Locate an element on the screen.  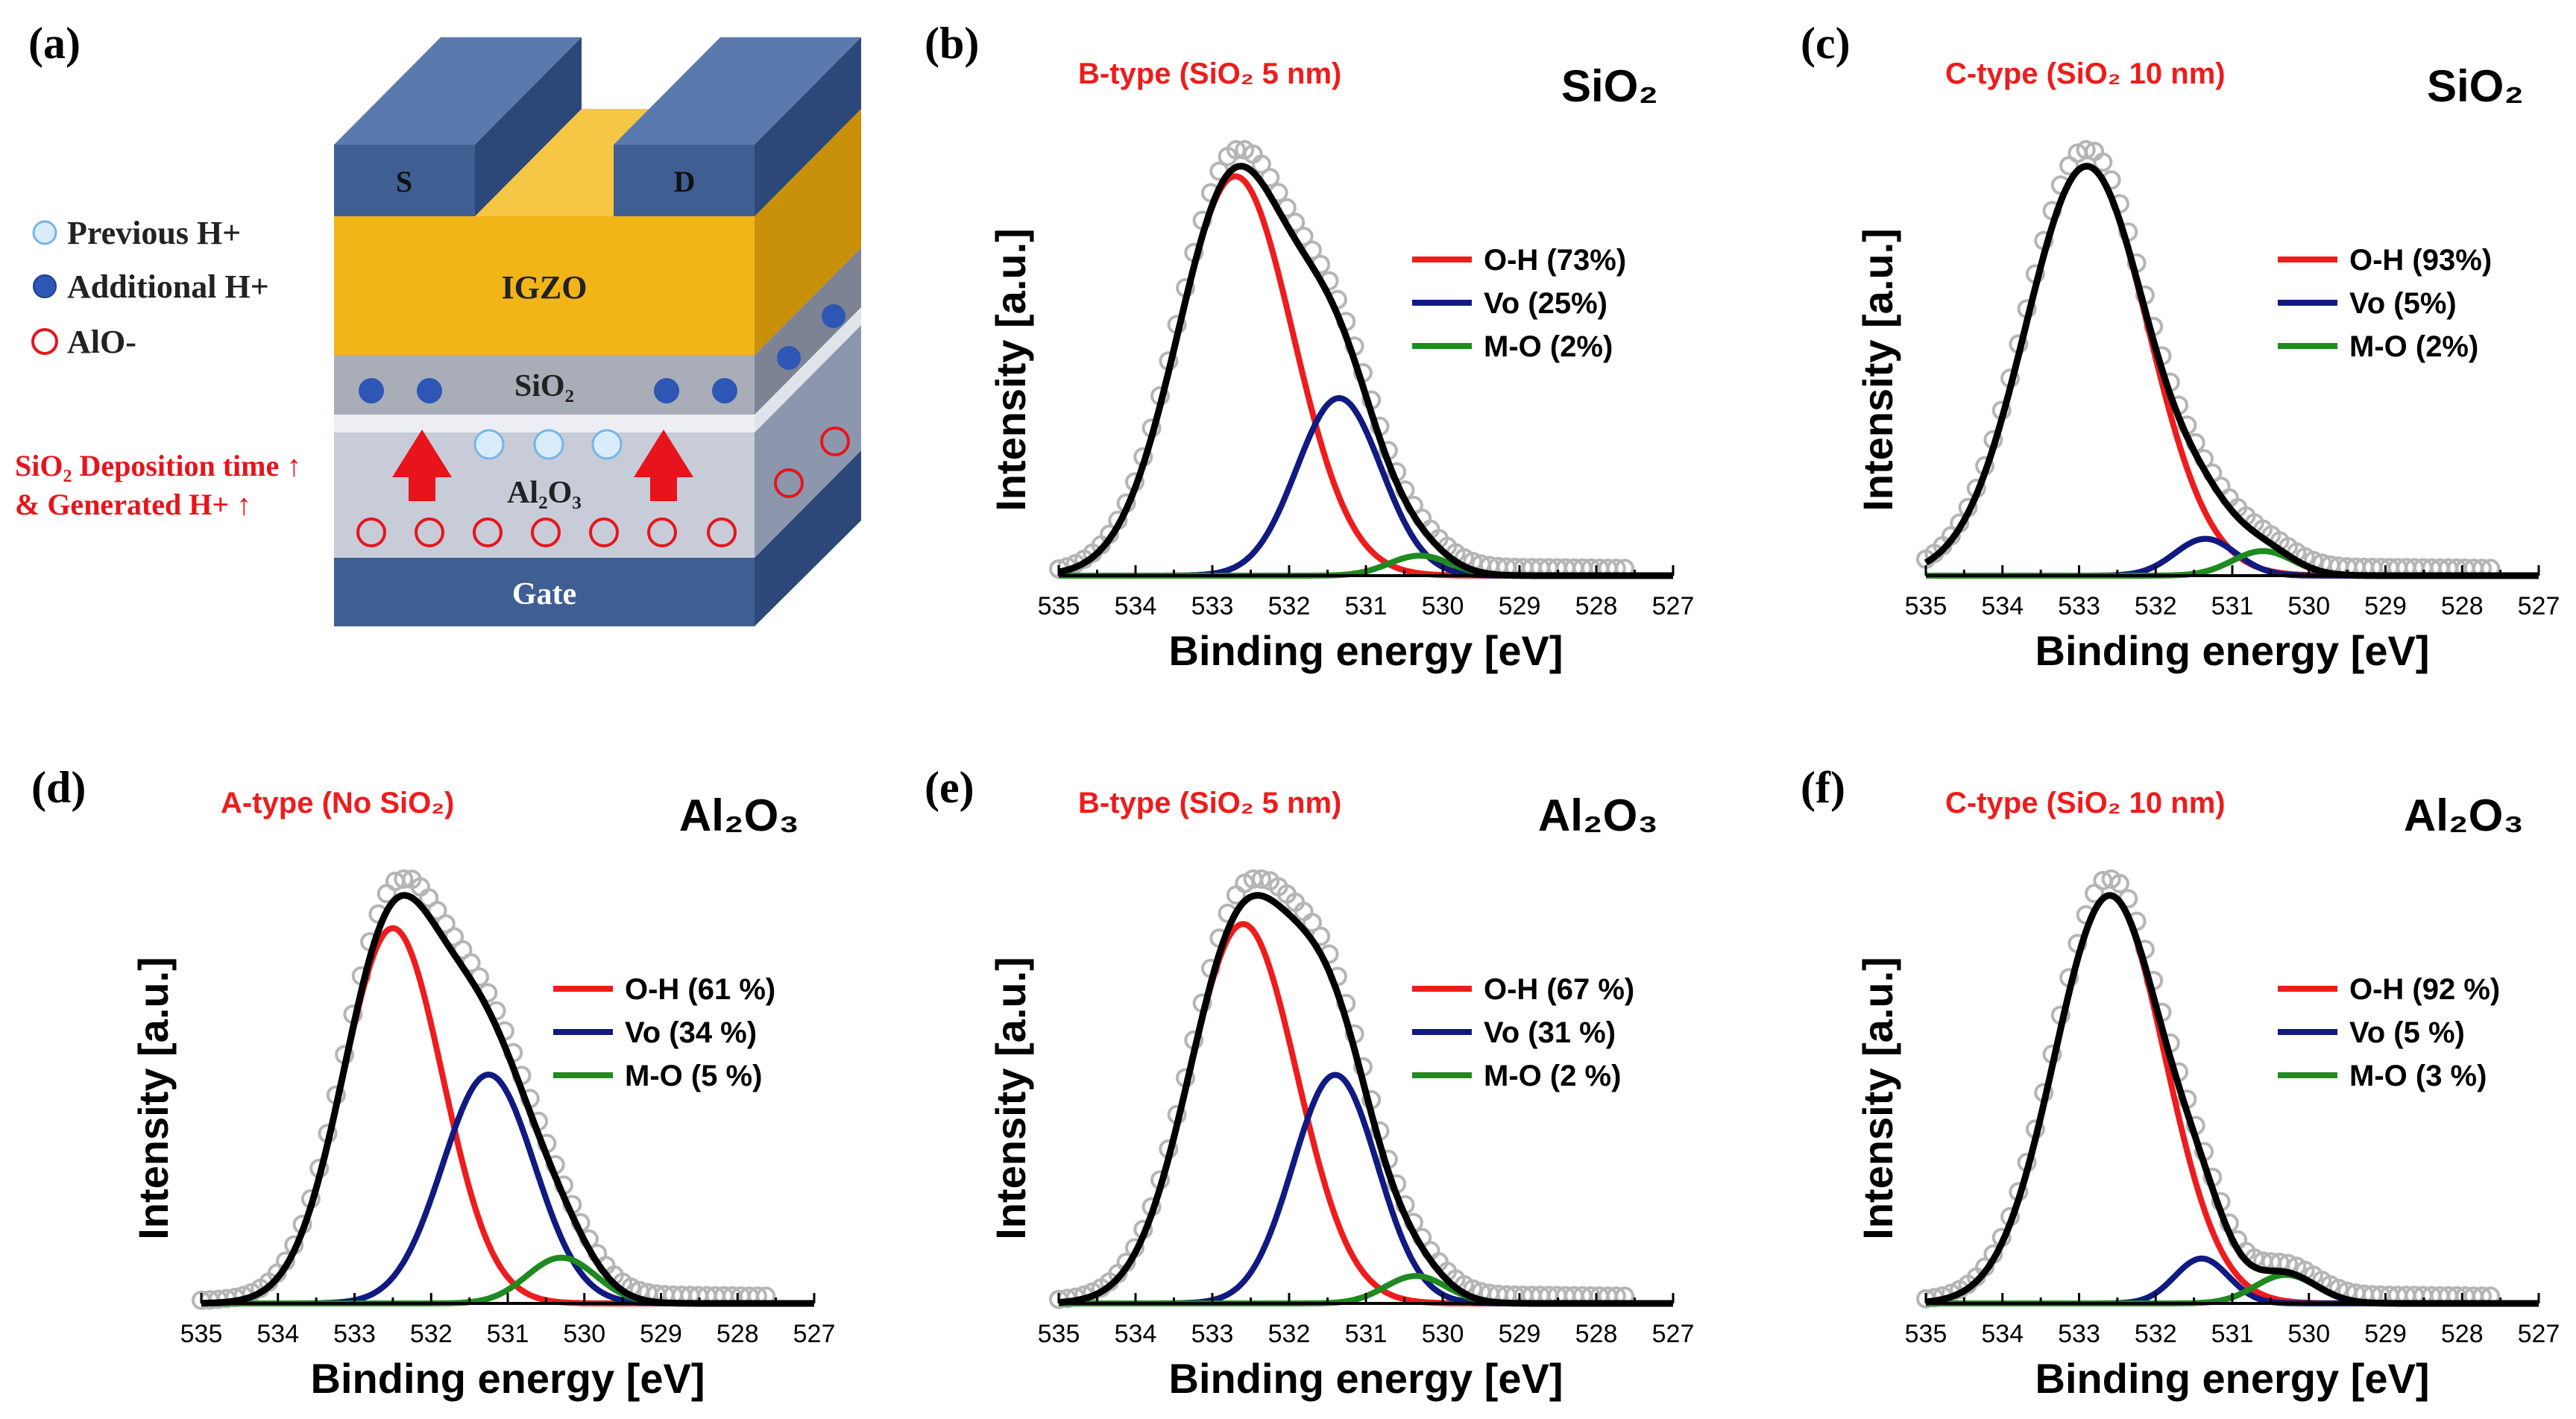
legend-label-o-h: O-H (61 %) is located at coordinates (700, 989).